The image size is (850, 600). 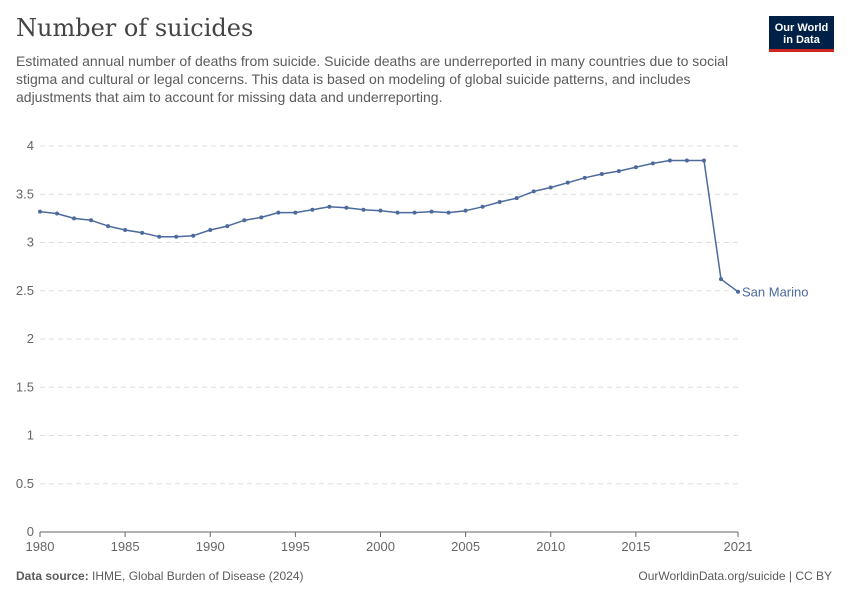 I want to click on y-tick-label: 0.5, so click(x=25, y=483).